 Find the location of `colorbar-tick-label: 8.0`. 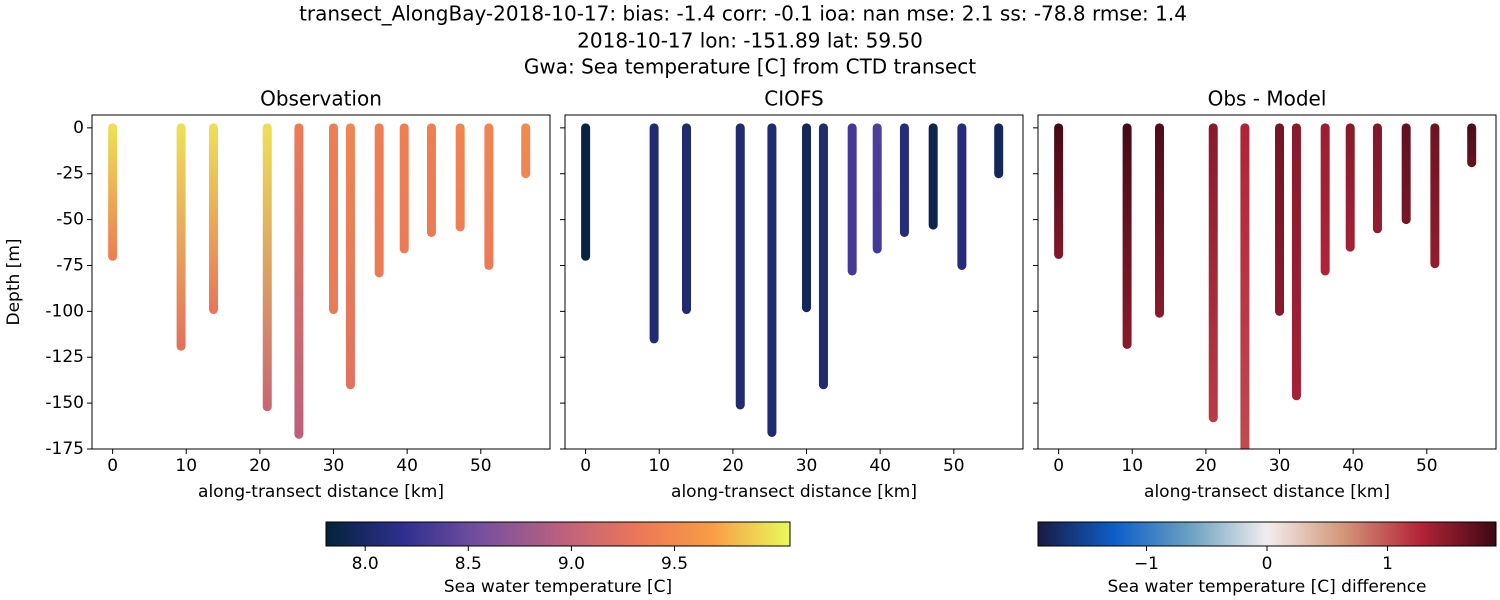

colorbar-tick-label: 8.0 is located at coordinates (365, 564).